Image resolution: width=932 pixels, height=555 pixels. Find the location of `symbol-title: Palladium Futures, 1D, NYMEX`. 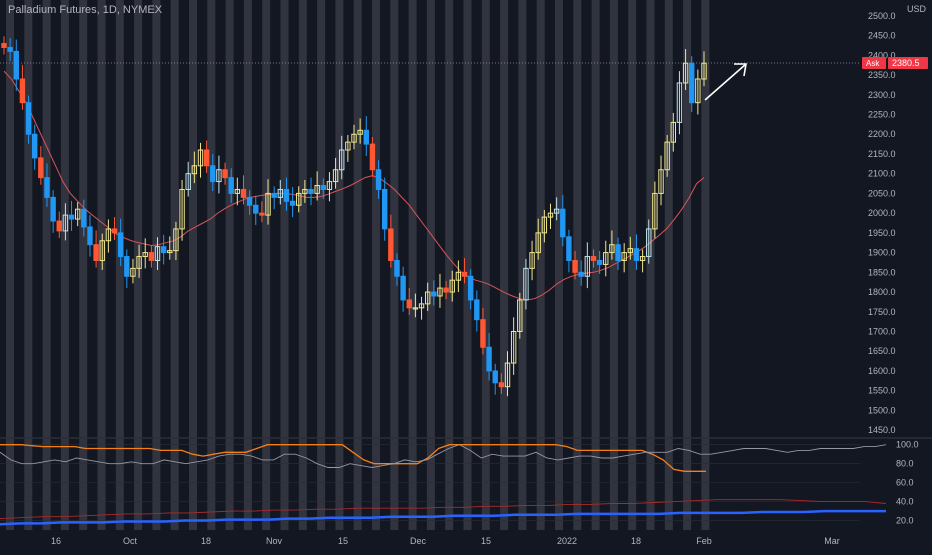

symbol-title: Palladium Futures, 1D, NYMEX is located at coordinates (85, 10).